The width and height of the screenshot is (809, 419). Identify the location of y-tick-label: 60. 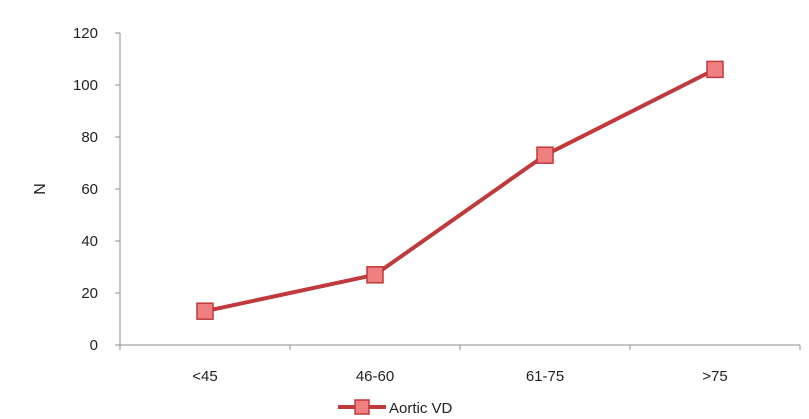
(89, 189).